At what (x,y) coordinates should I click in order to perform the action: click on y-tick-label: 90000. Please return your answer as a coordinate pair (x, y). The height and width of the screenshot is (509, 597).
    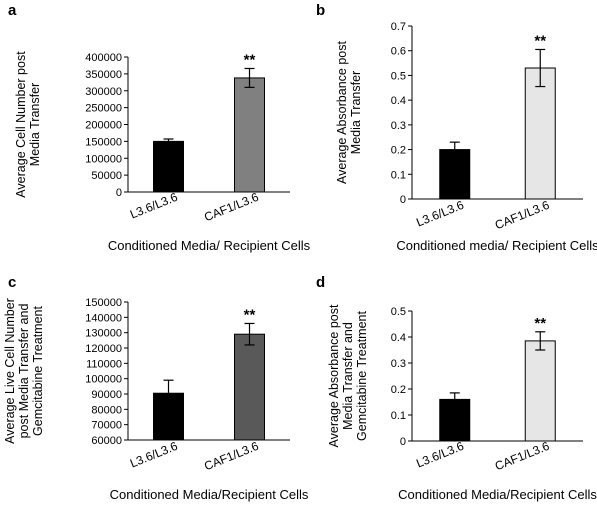
    Looking at the image, I should click on (106, 395).